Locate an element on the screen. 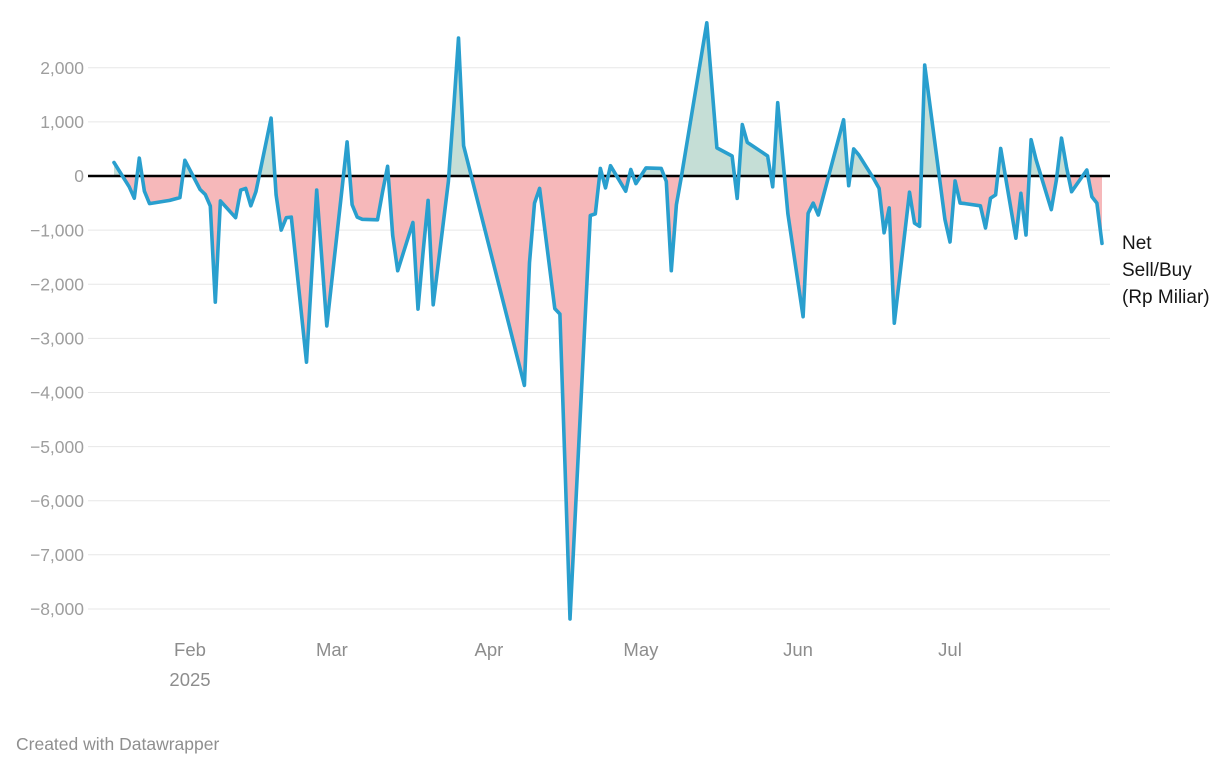 This screenshot has height=768, width=1220. y-axis-unit-annotation: Net Sell/Buy (Rp Miliar) is located at coordinates (1166, 270).